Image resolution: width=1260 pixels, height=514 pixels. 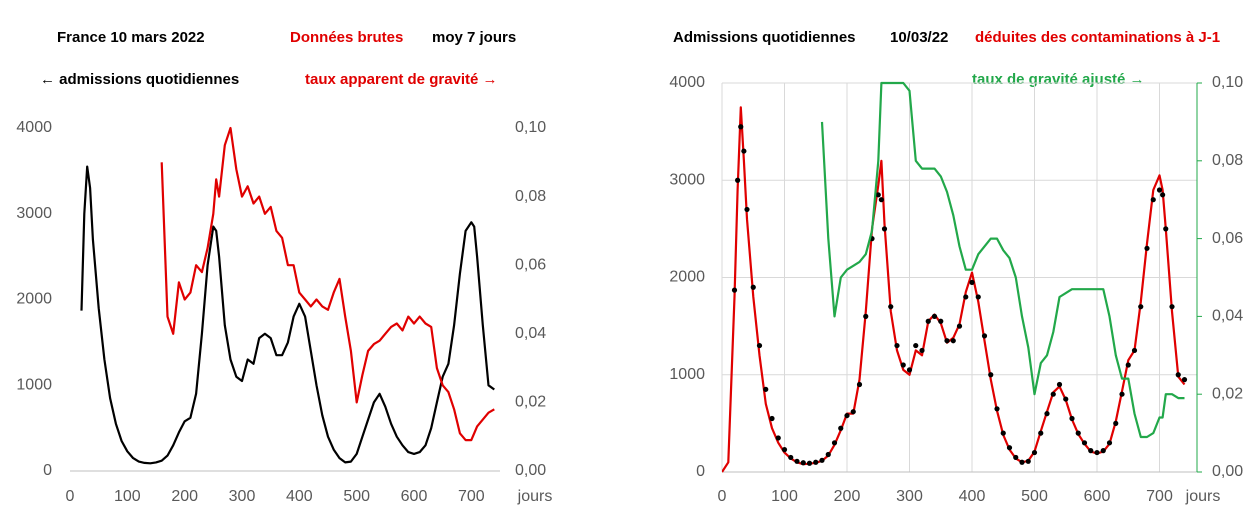 What do you see at coordinates (414, 496) in the screenshot?
I see `x-tick-label: 600` at bounding box center [414, 496].